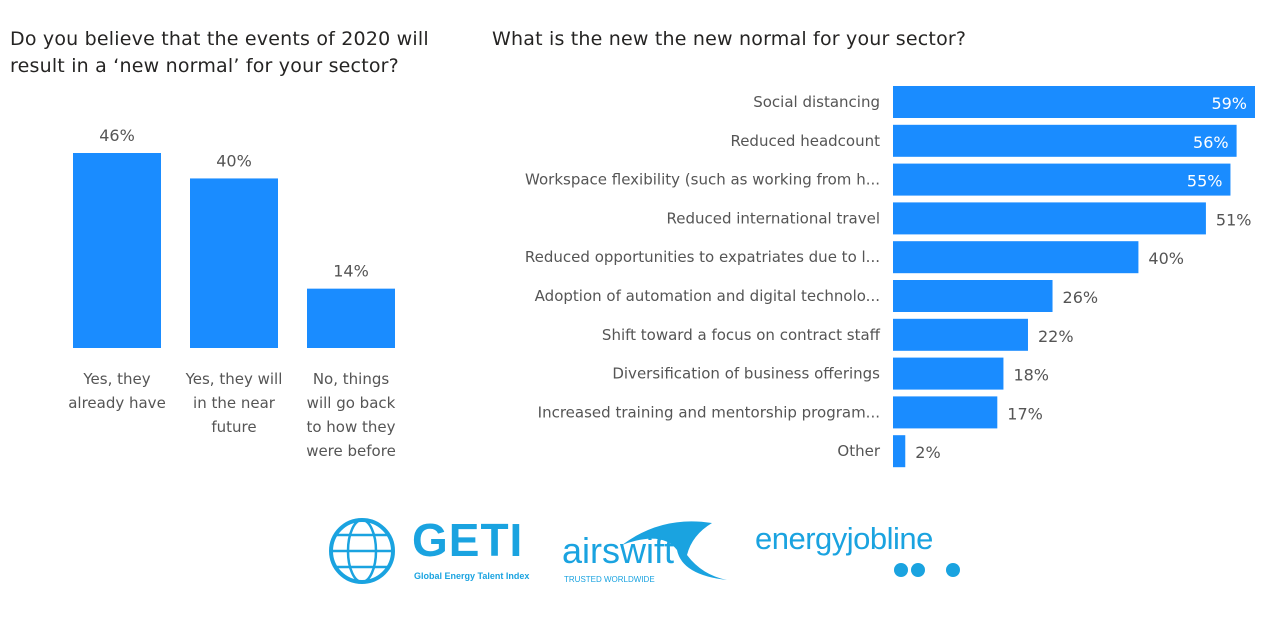 The height and width of the screenshot is (640, 1280). What do you see at coordinates (1205, 181) in the screenshot?
I see `data-label: 55%` at bounding box center [1205, 181].